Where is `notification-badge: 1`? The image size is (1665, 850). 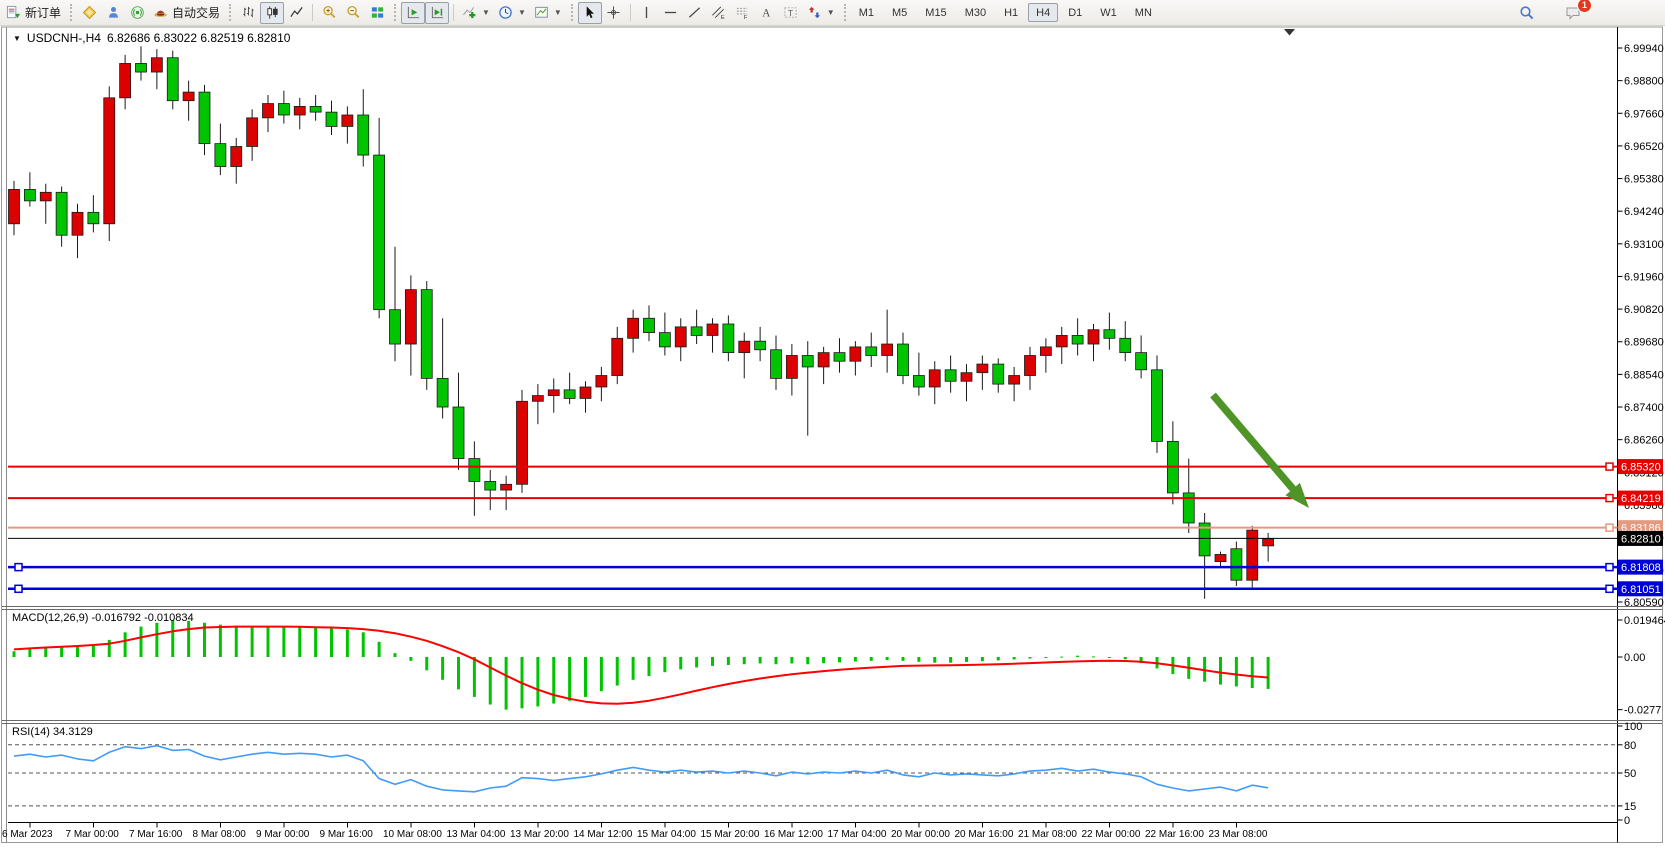 notification-badge: 1 is located at coordinates (1584, 6).